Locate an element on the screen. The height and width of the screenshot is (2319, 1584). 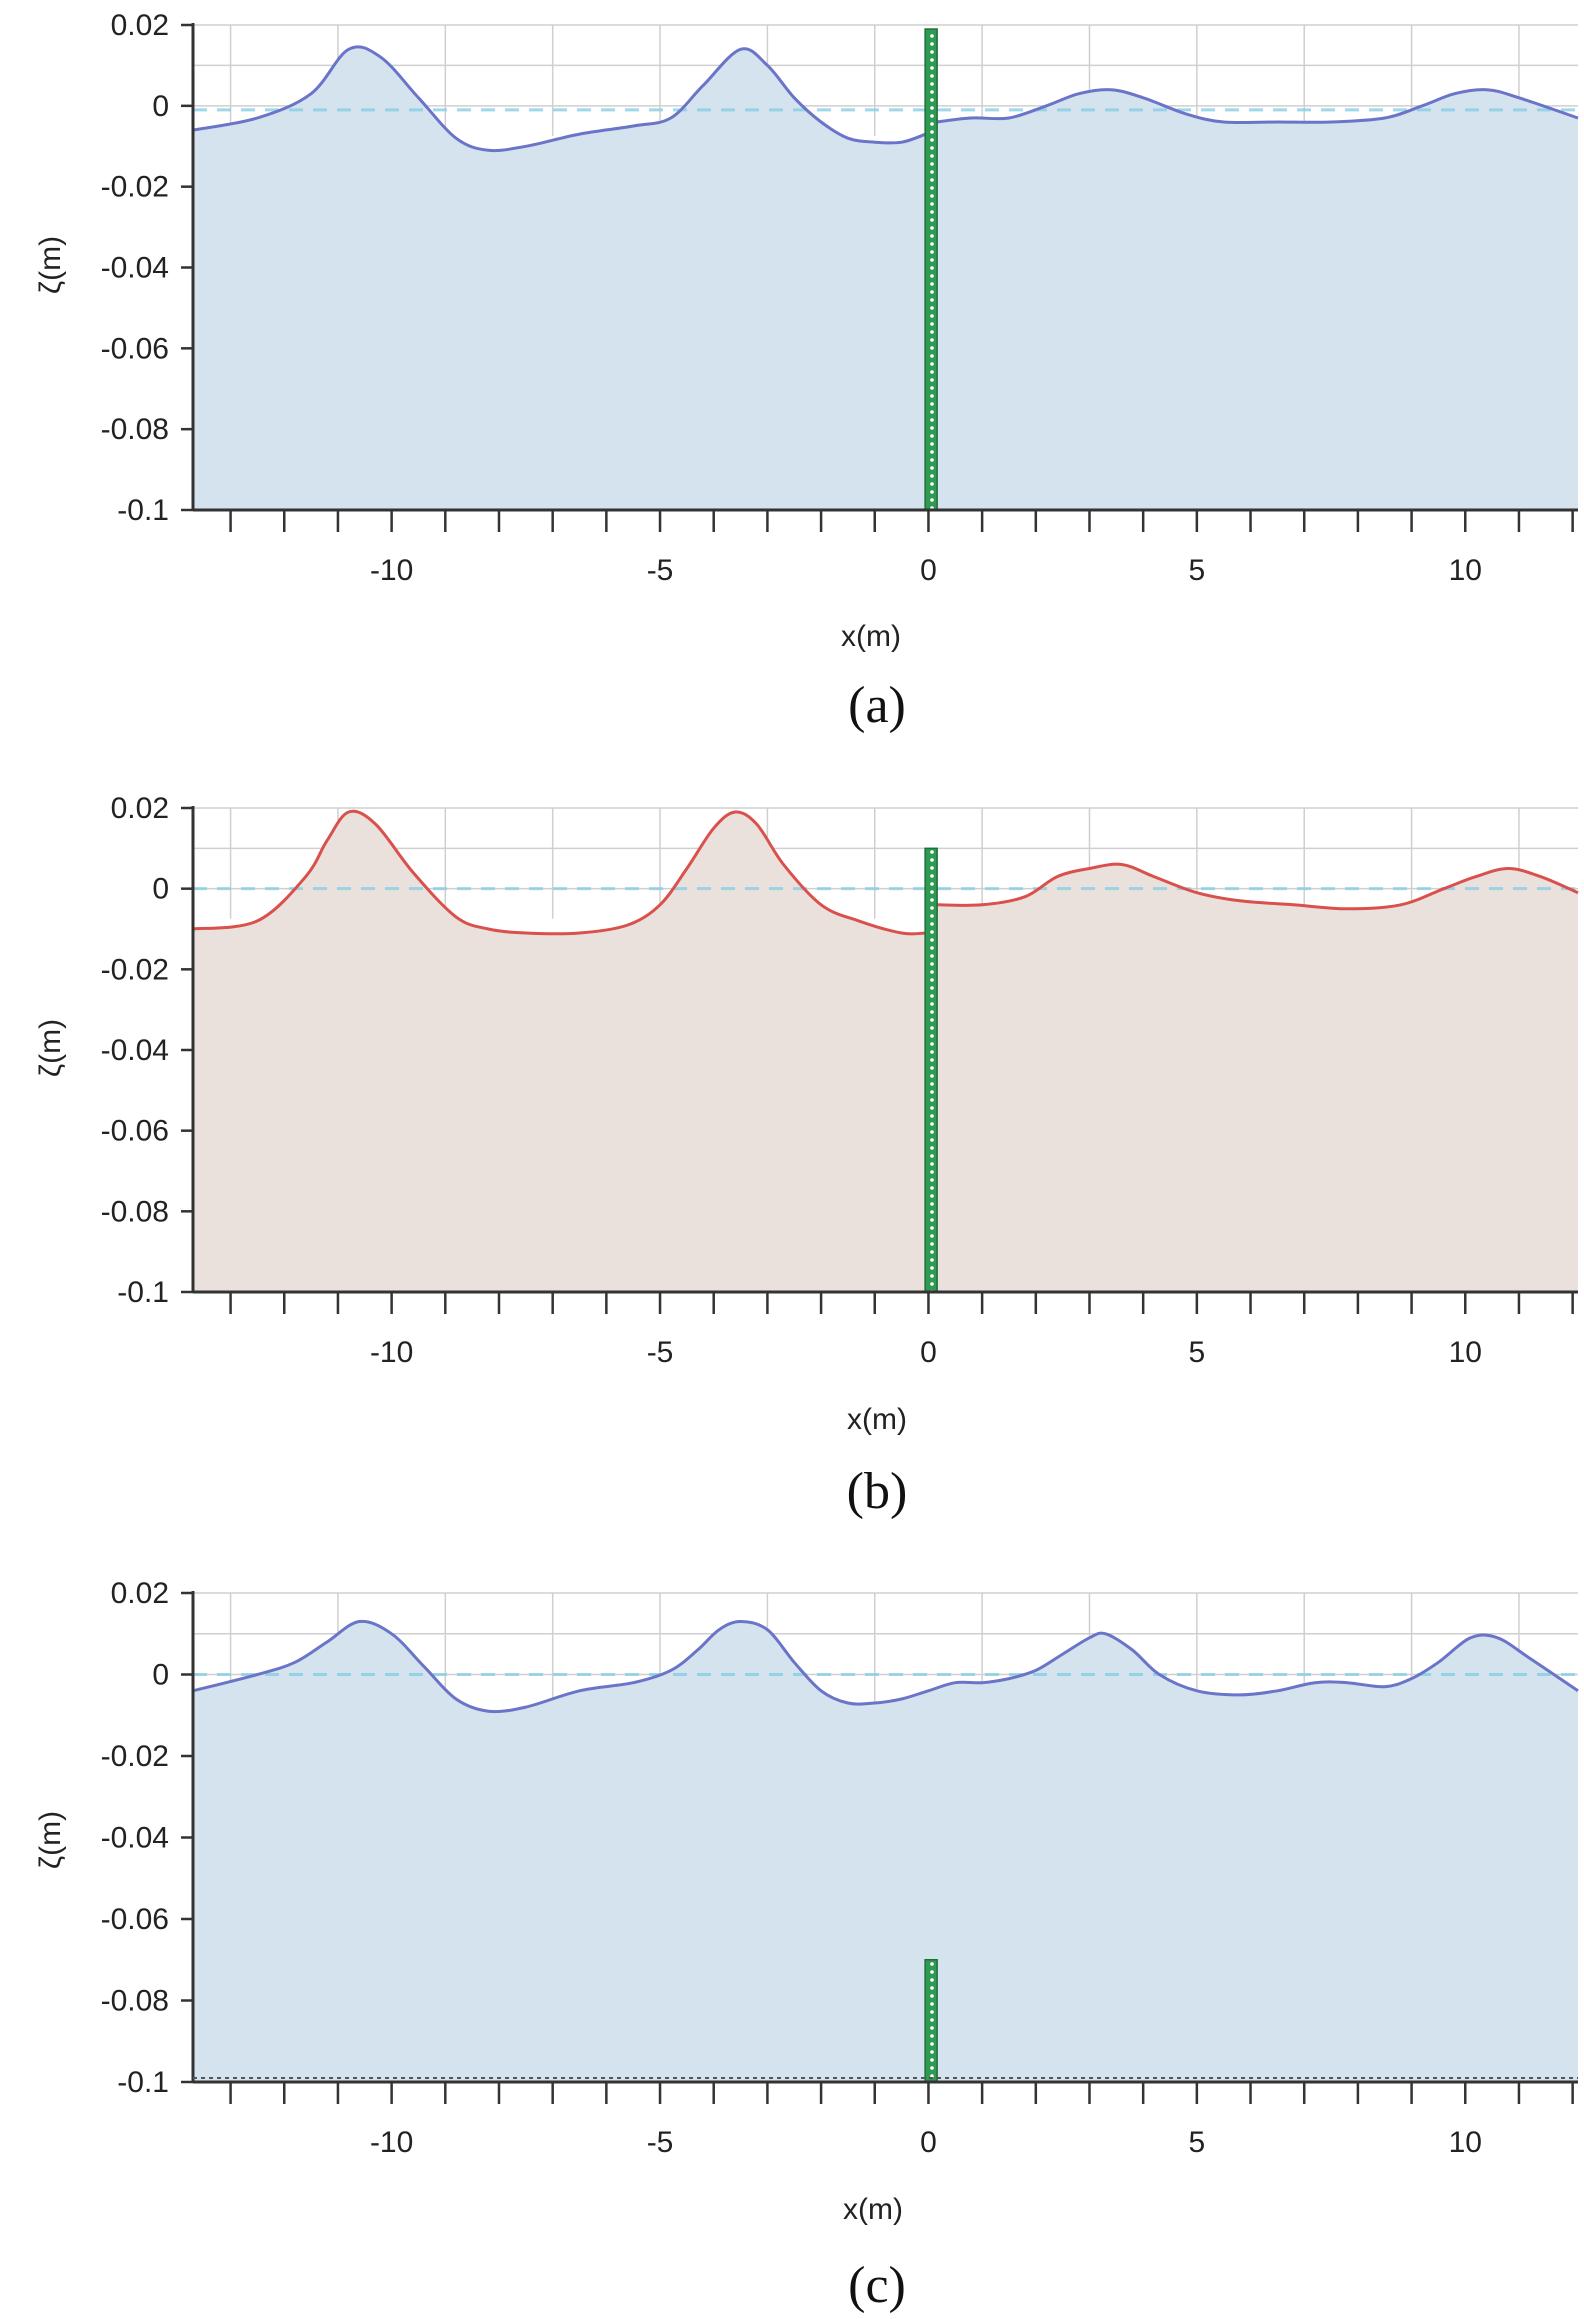
barrier-a is located at coordinates (931, 269).